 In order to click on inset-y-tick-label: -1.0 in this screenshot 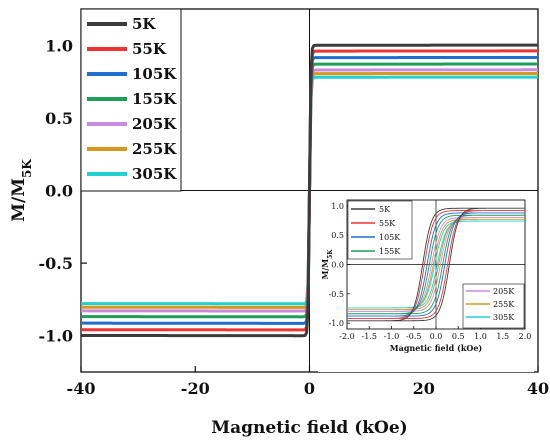, I will do `click(336, 323)`.